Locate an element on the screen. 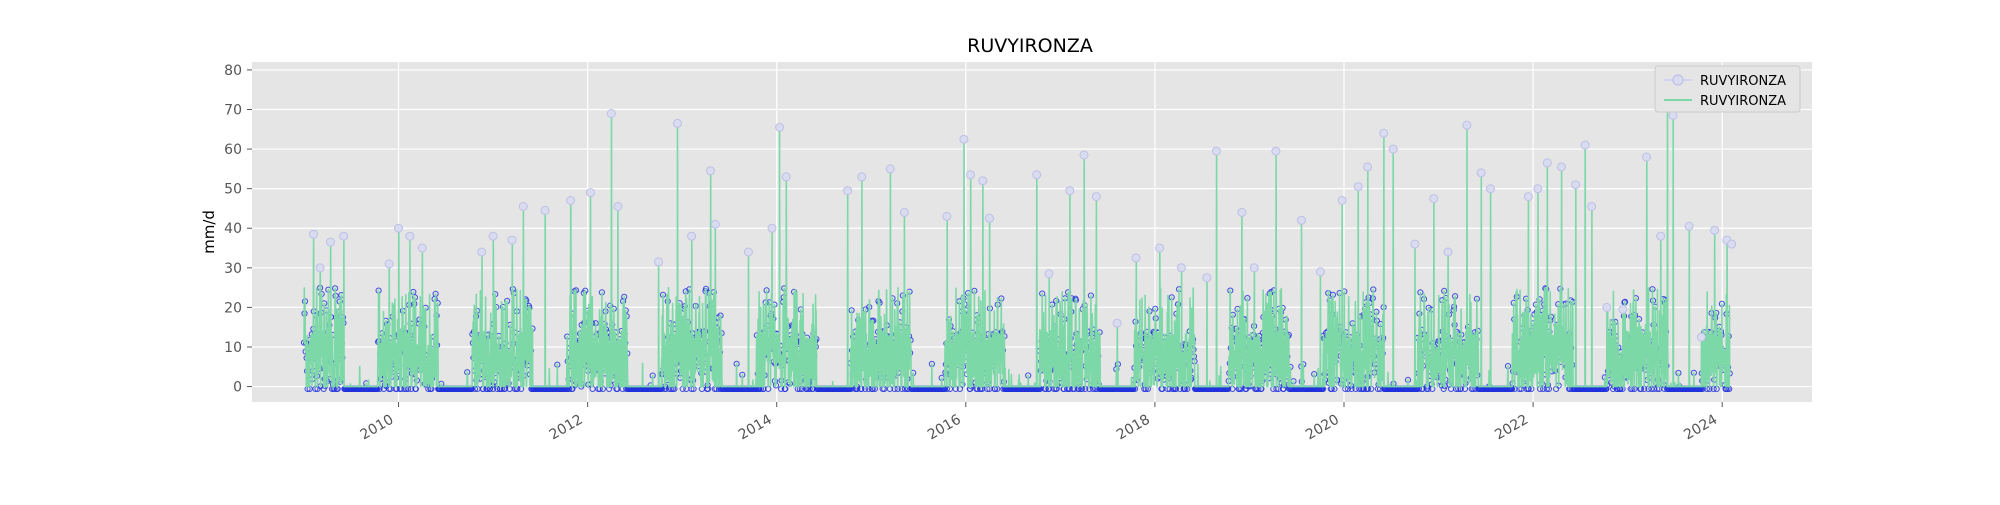 This screenshot has width=2000, height=505. y-tick-label: 40 is located at coordinates (233, 229).